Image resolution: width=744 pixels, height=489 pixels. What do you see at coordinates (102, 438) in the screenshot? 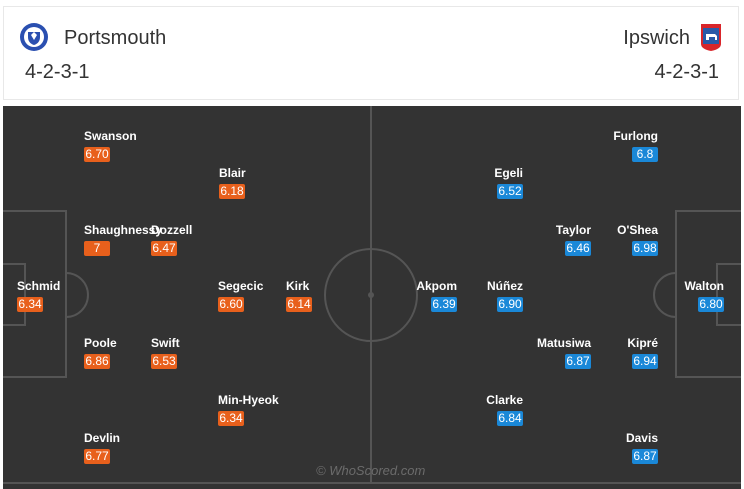
I see `player-name: Devlin` at bounding box center [102, 438].